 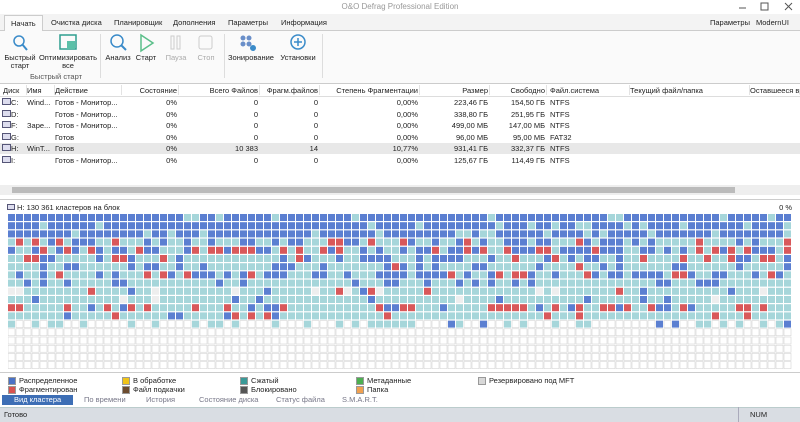 I want to click on ribbon-button: Установки, so click(x=298, y=57).